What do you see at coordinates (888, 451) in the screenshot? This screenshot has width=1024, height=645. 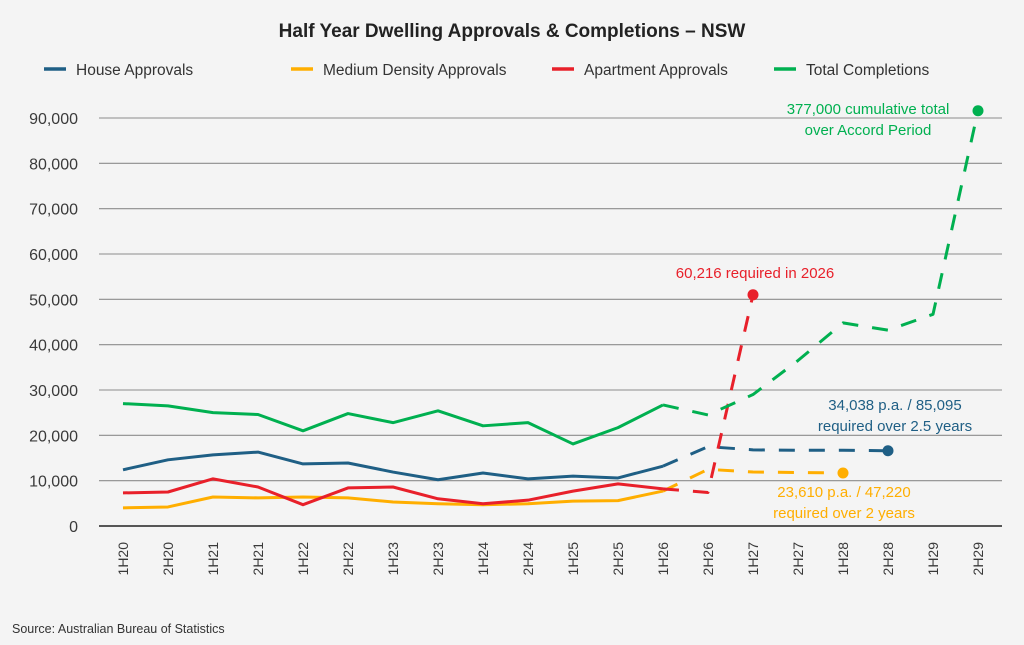 I see `end-marker-house-approvals` at bounding box center [888, 451].